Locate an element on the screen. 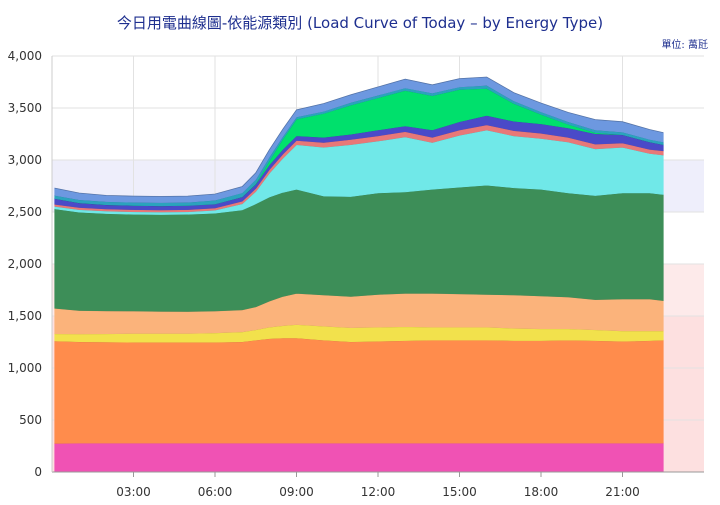  x-tick-label-3: 12:00 is located at coordinates (378, 492).